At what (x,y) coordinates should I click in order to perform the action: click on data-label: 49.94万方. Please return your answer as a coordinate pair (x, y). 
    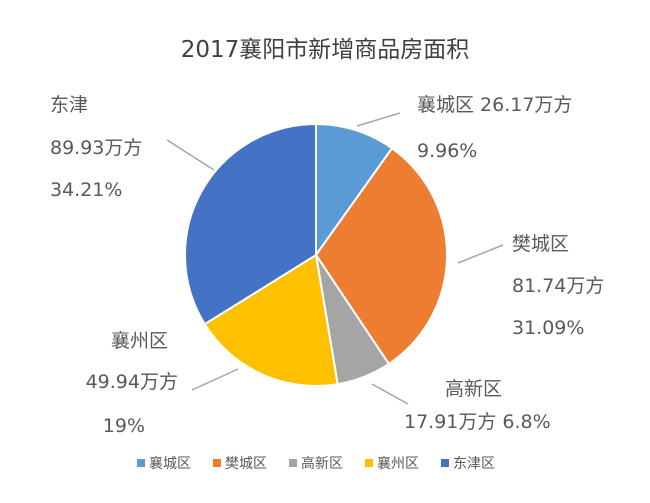
    Looking at the image, I should click on (132, 382).